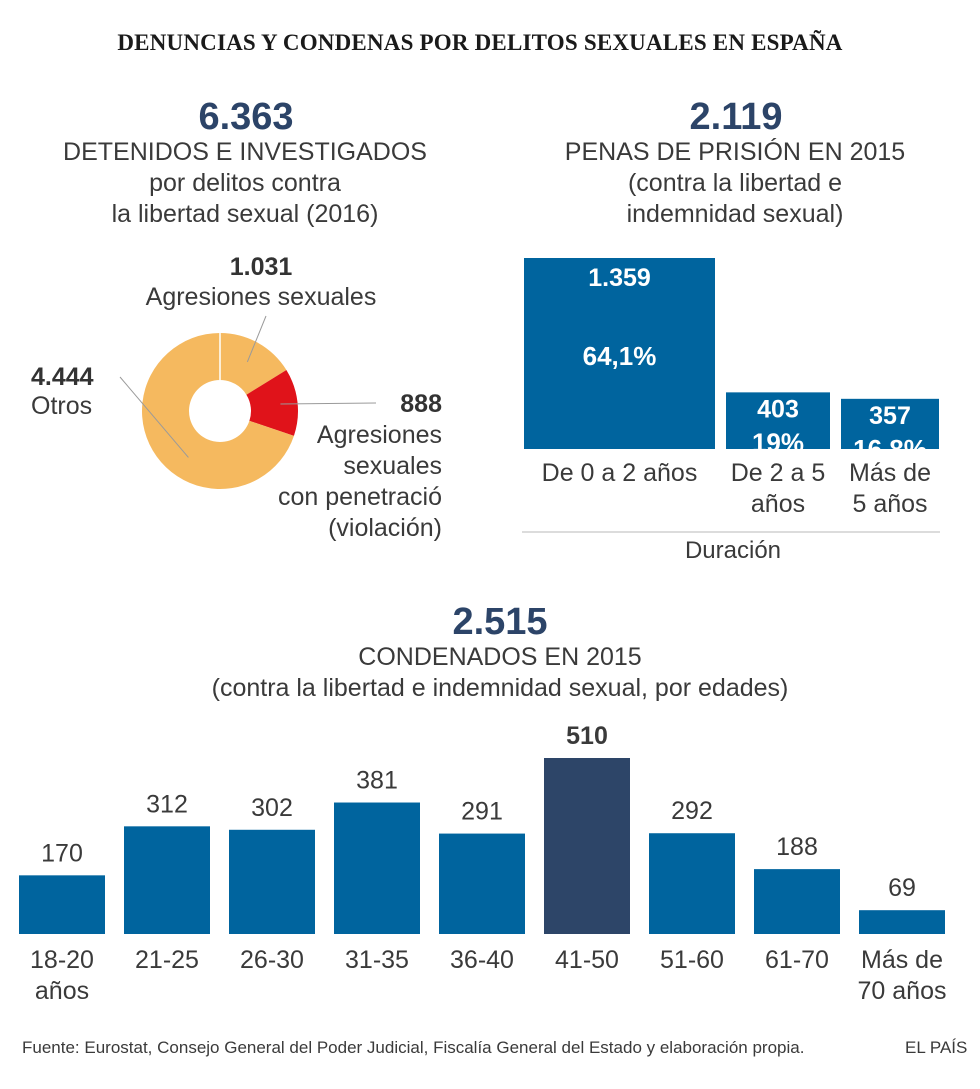 The width and height of the screenshot is (980, 1089). What do you see at coordinates (736, 117) in the screenshot?
I see `penas-total: 2.119` at bounding box center [736, 117].